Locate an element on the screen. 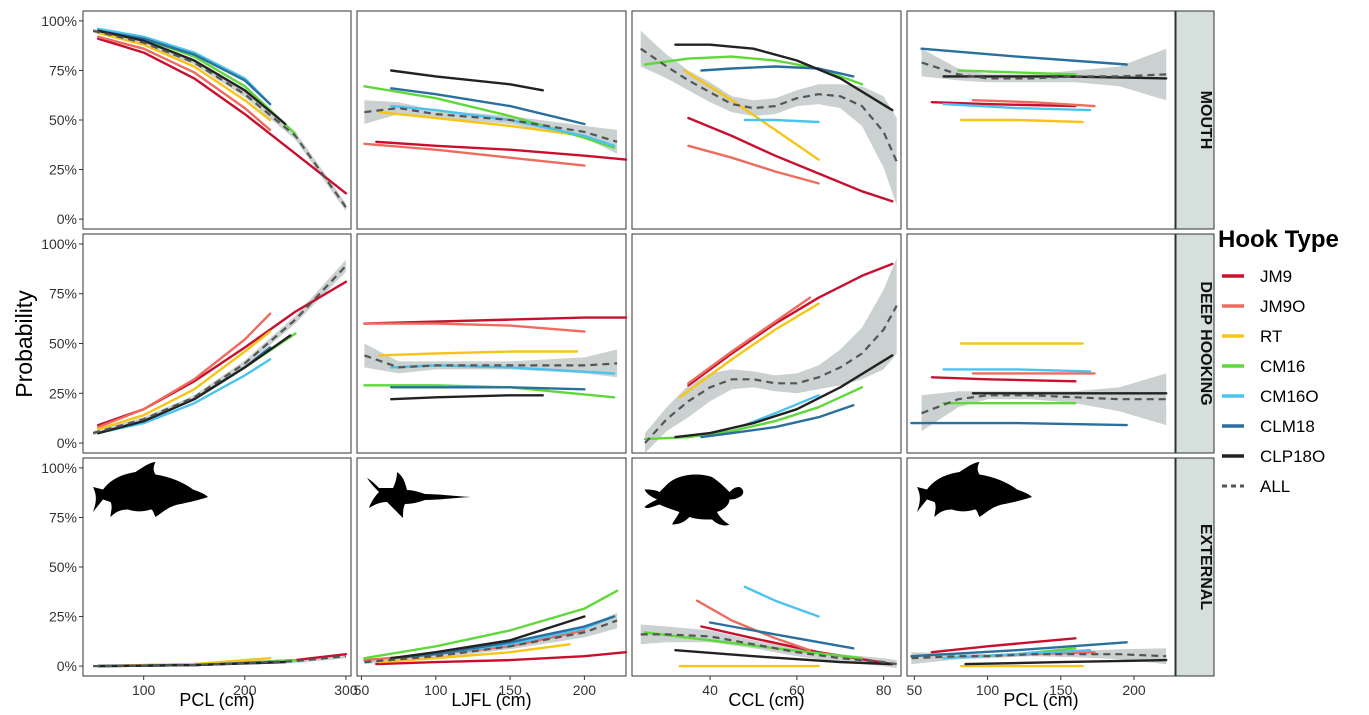 The image size is (1369, 715). legend-label: JM9 is located at coordinates (1276, 276).